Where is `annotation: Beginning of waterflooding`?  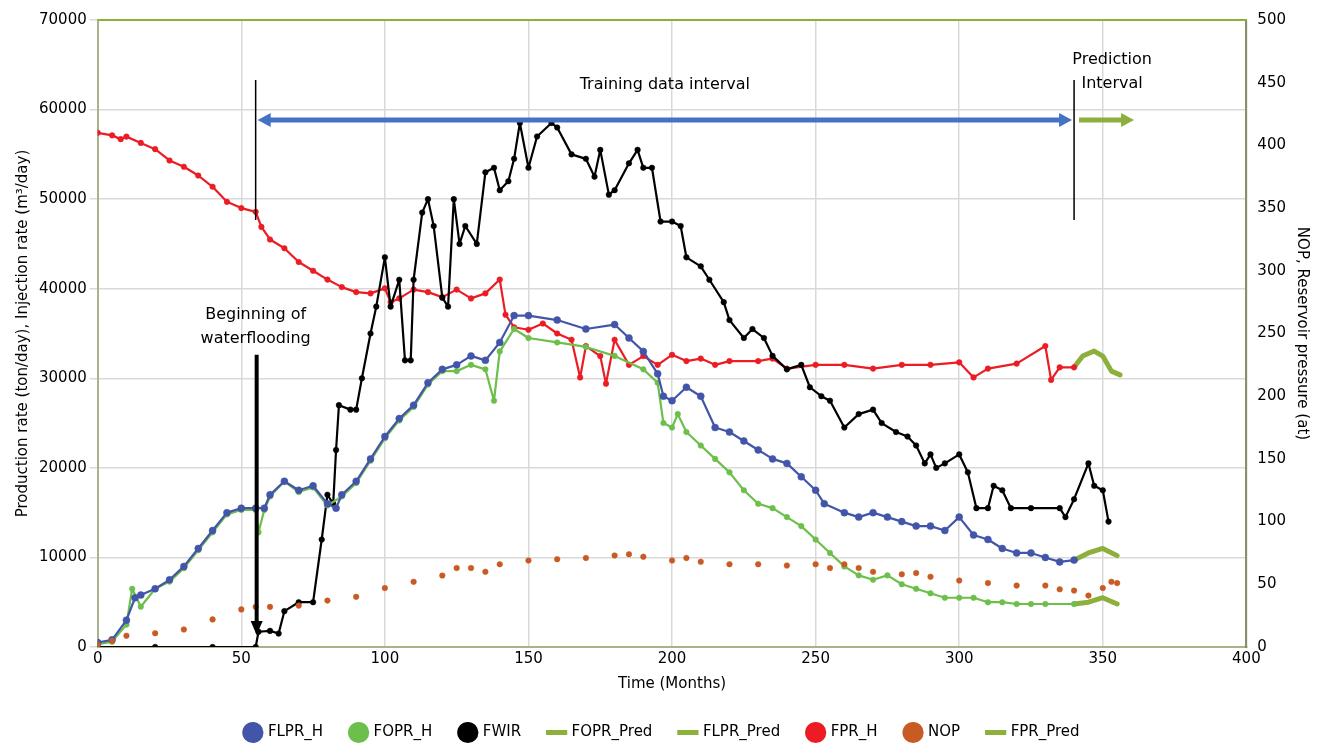
annotation: Beginning of waterflooding is located at coordinates (255, 325).